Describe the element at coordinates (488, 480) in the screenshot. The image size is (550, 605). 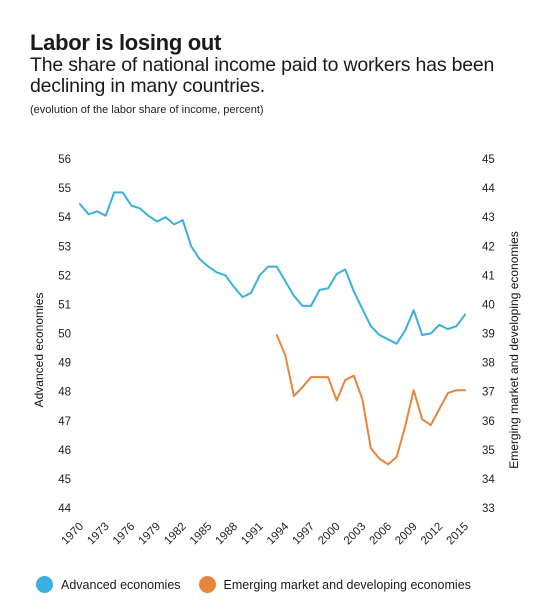
I see `right-tick-label: 34` at that location.